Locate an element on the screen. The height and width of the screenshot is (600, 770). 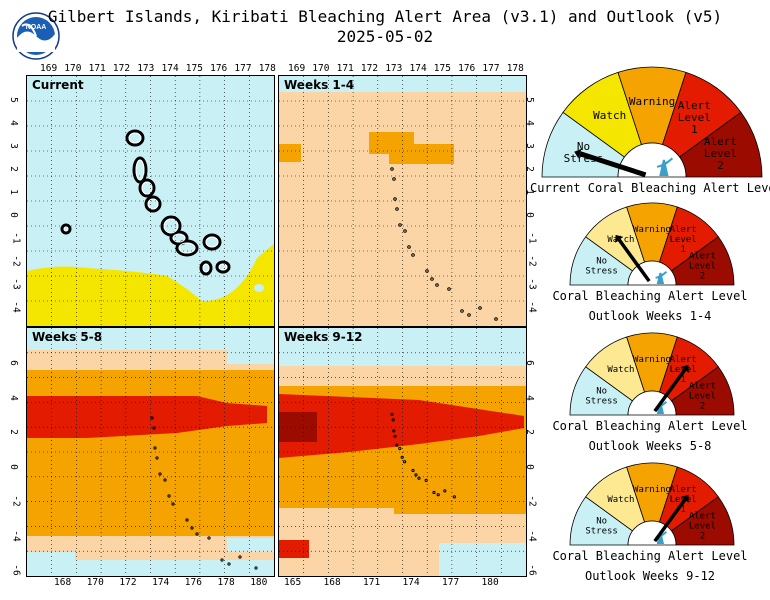
gauge-caption-outlook: Outlook Weeks 1-4 is located at coordinates (650, 316).